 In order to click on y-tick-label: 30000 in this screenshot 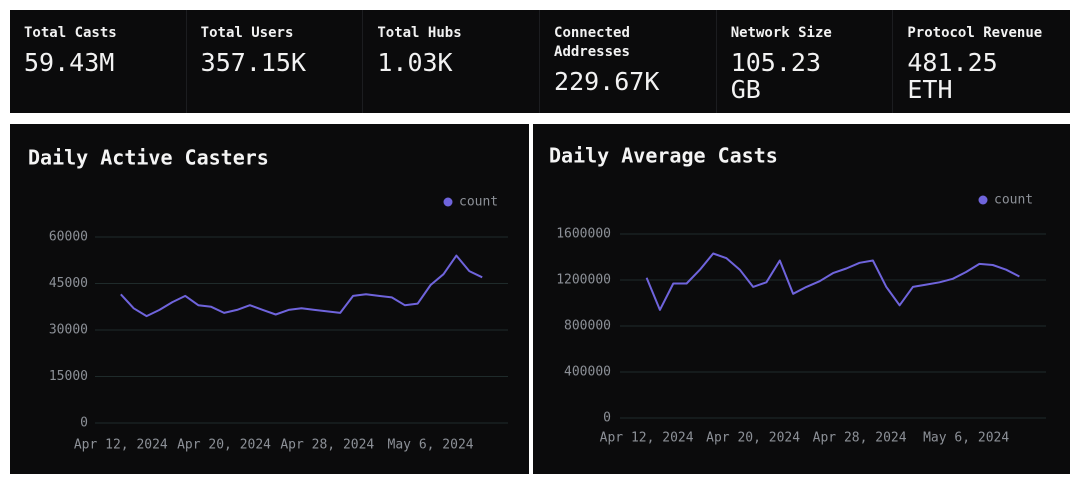, I will do `click(68, 330)`.